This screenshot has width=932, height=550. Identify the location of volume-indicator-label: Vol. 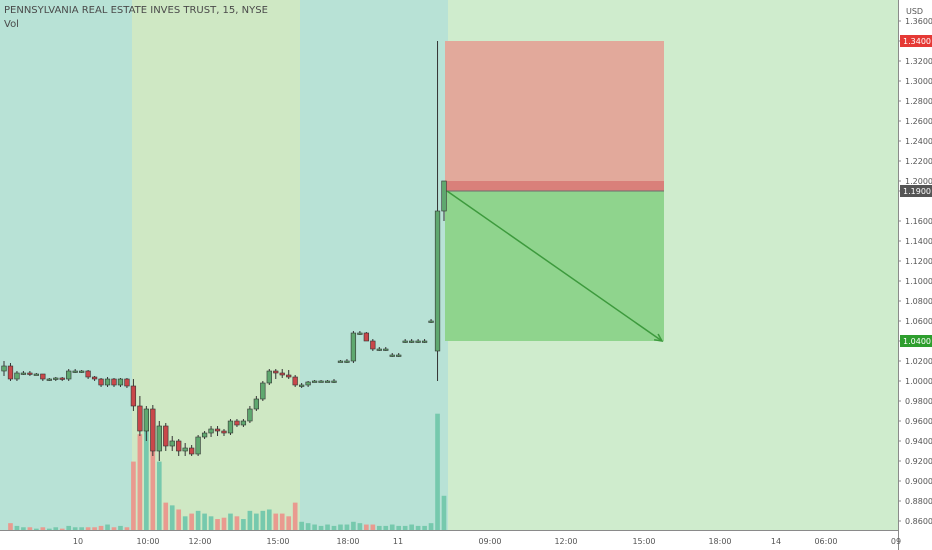
(11, 24).